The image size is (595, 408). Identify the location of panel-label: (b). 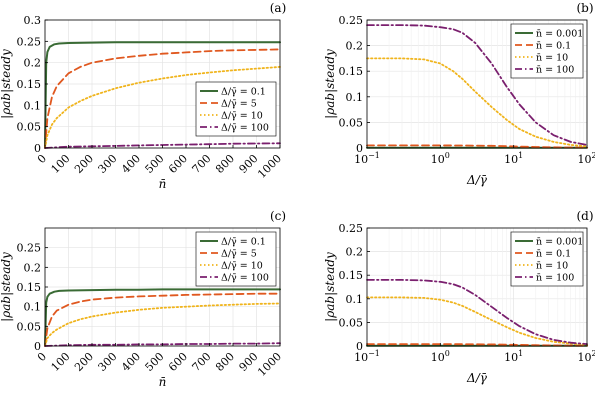
(584, 8).